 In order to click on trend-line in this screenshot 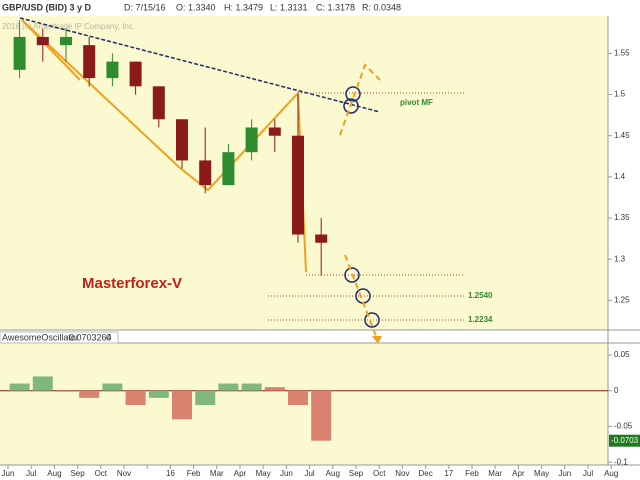, I will do `click(200, 65)`.